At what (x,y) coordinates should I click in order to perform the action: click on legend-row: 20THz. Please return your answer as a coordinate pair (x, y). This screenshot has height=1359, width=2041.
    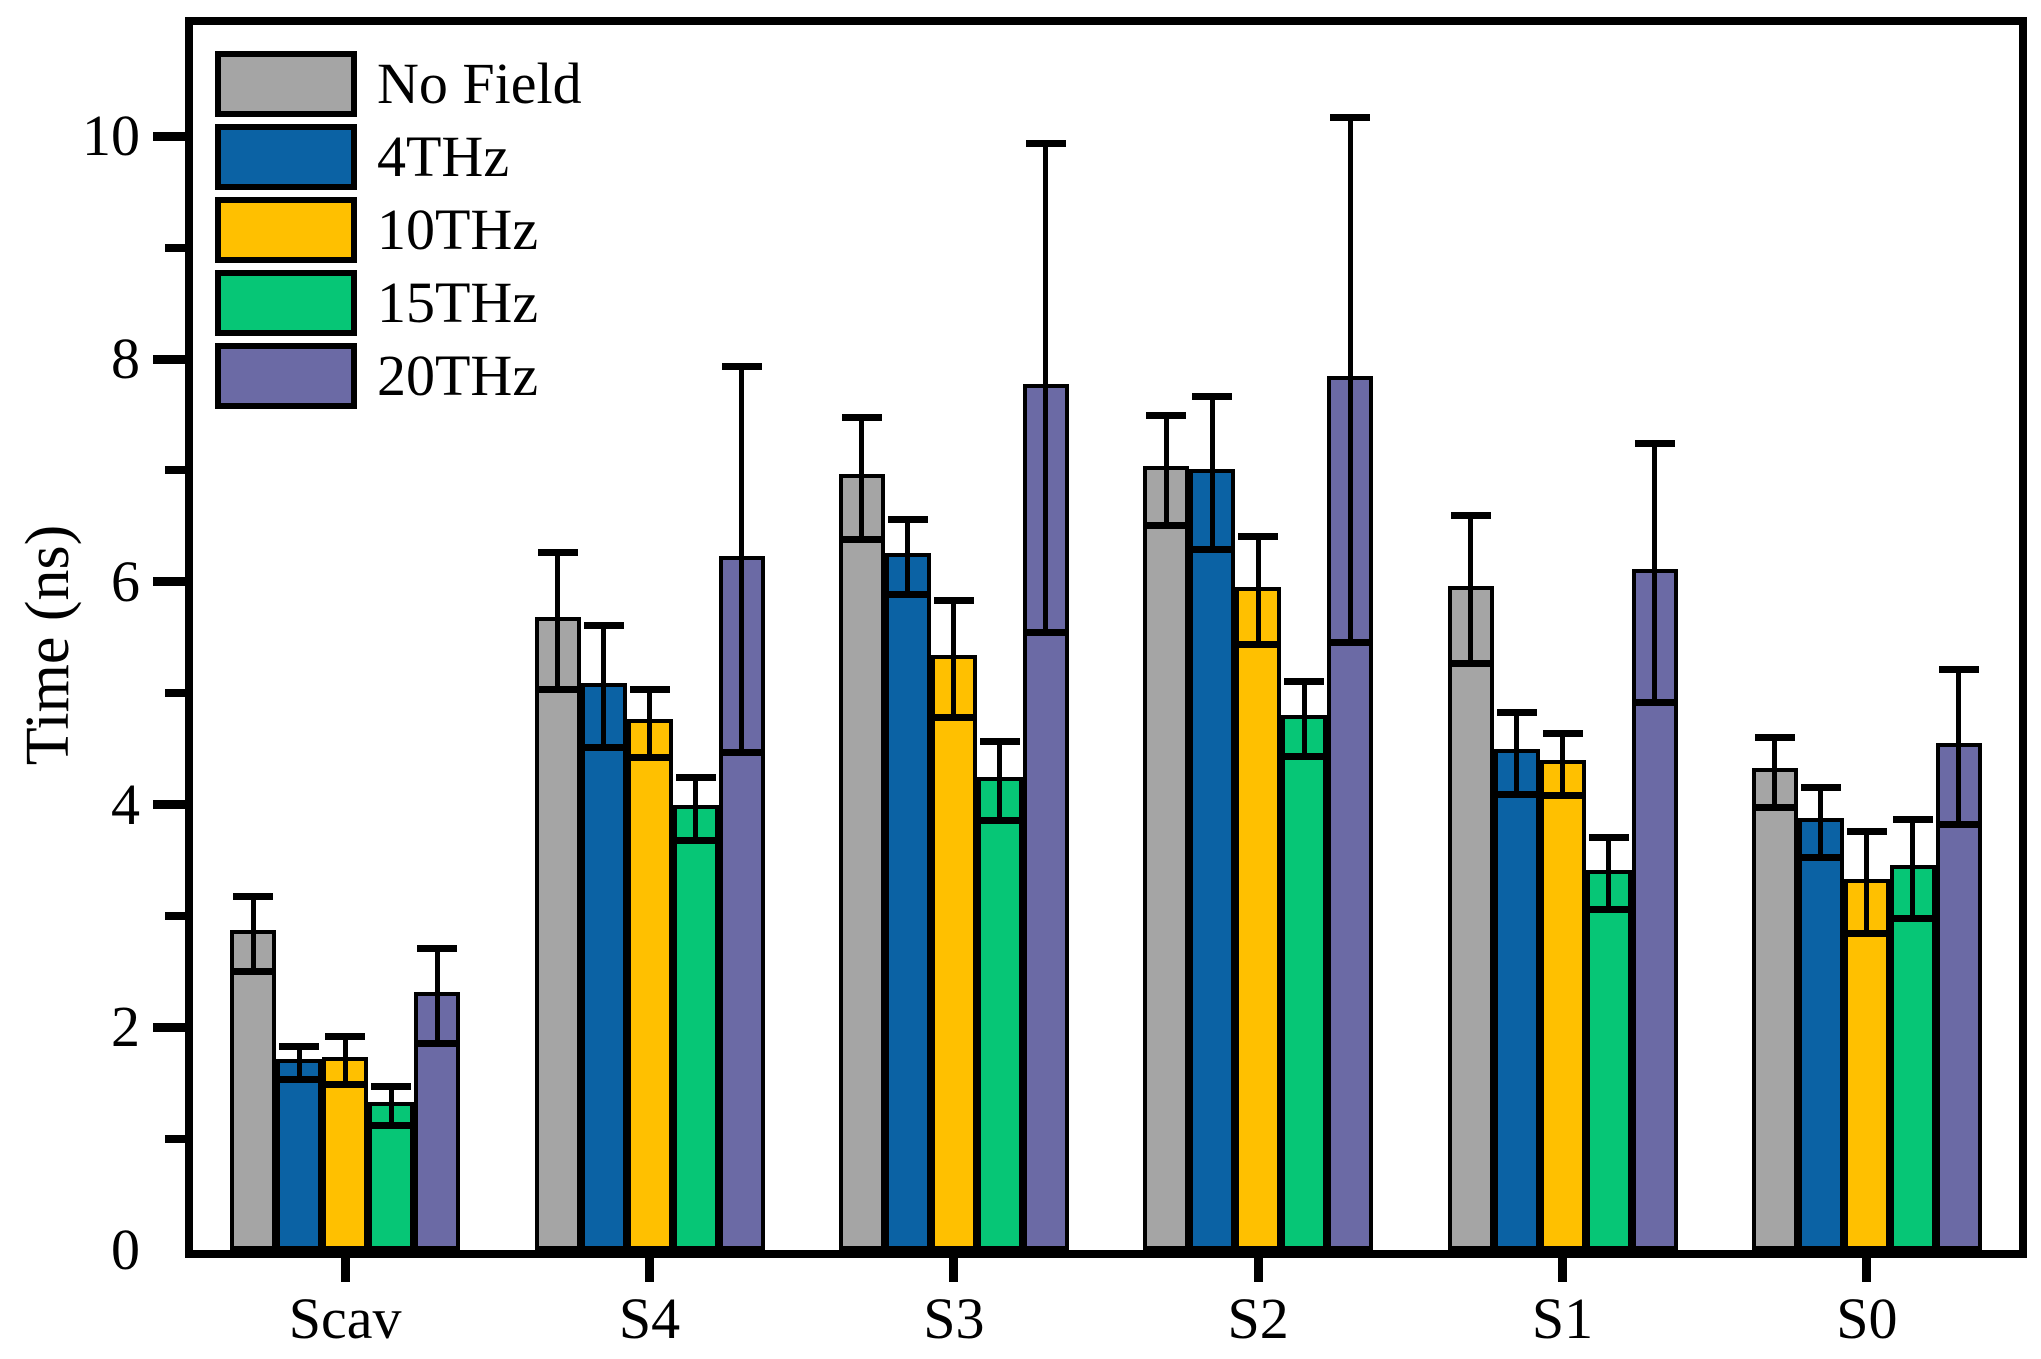
    Looking at the image, I should click on (398, 375).